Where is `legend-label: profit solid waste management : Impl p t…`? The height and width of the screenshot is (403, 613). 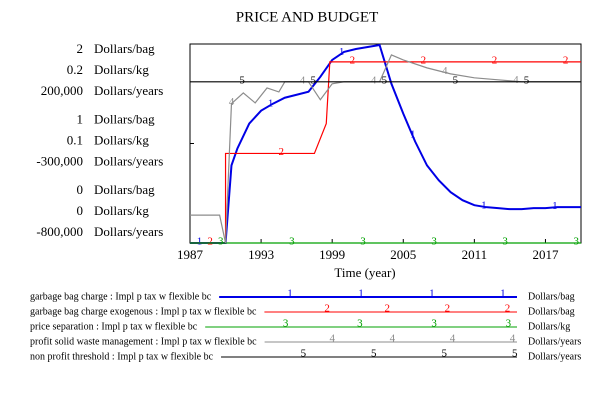 legend-label: profit solid waste management : Impl p t… is located at coordinates (143, 341).